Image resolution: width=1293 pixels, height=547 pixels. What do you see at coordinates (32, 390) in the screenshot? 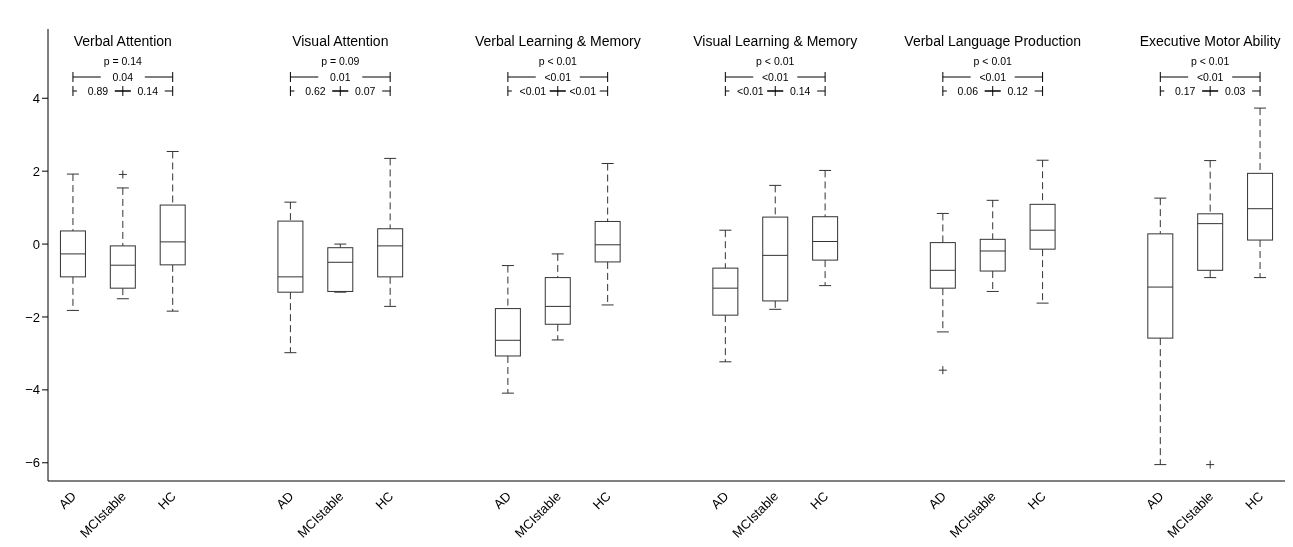
I see `y-tick-label: −4` at bounding box center [32, 390].